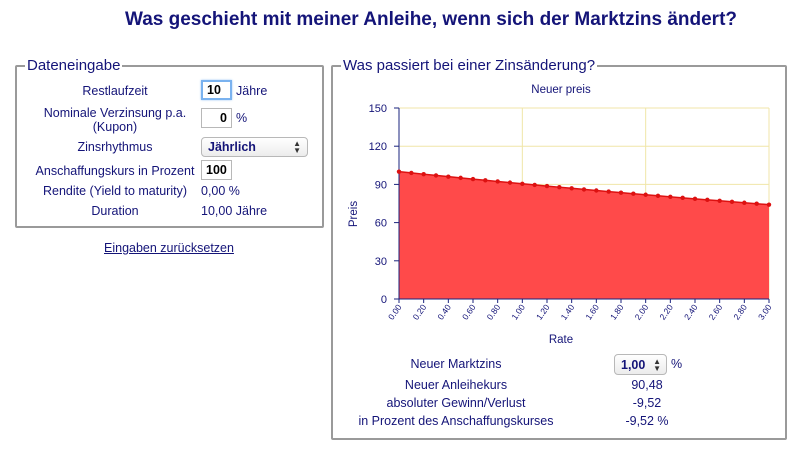 This screenshot has height=451, width=800. Describe the element at coordinates (169, 248) in the screenshot. I see `reset-inputs-link: Eingaben zurücksetzen` at that location.